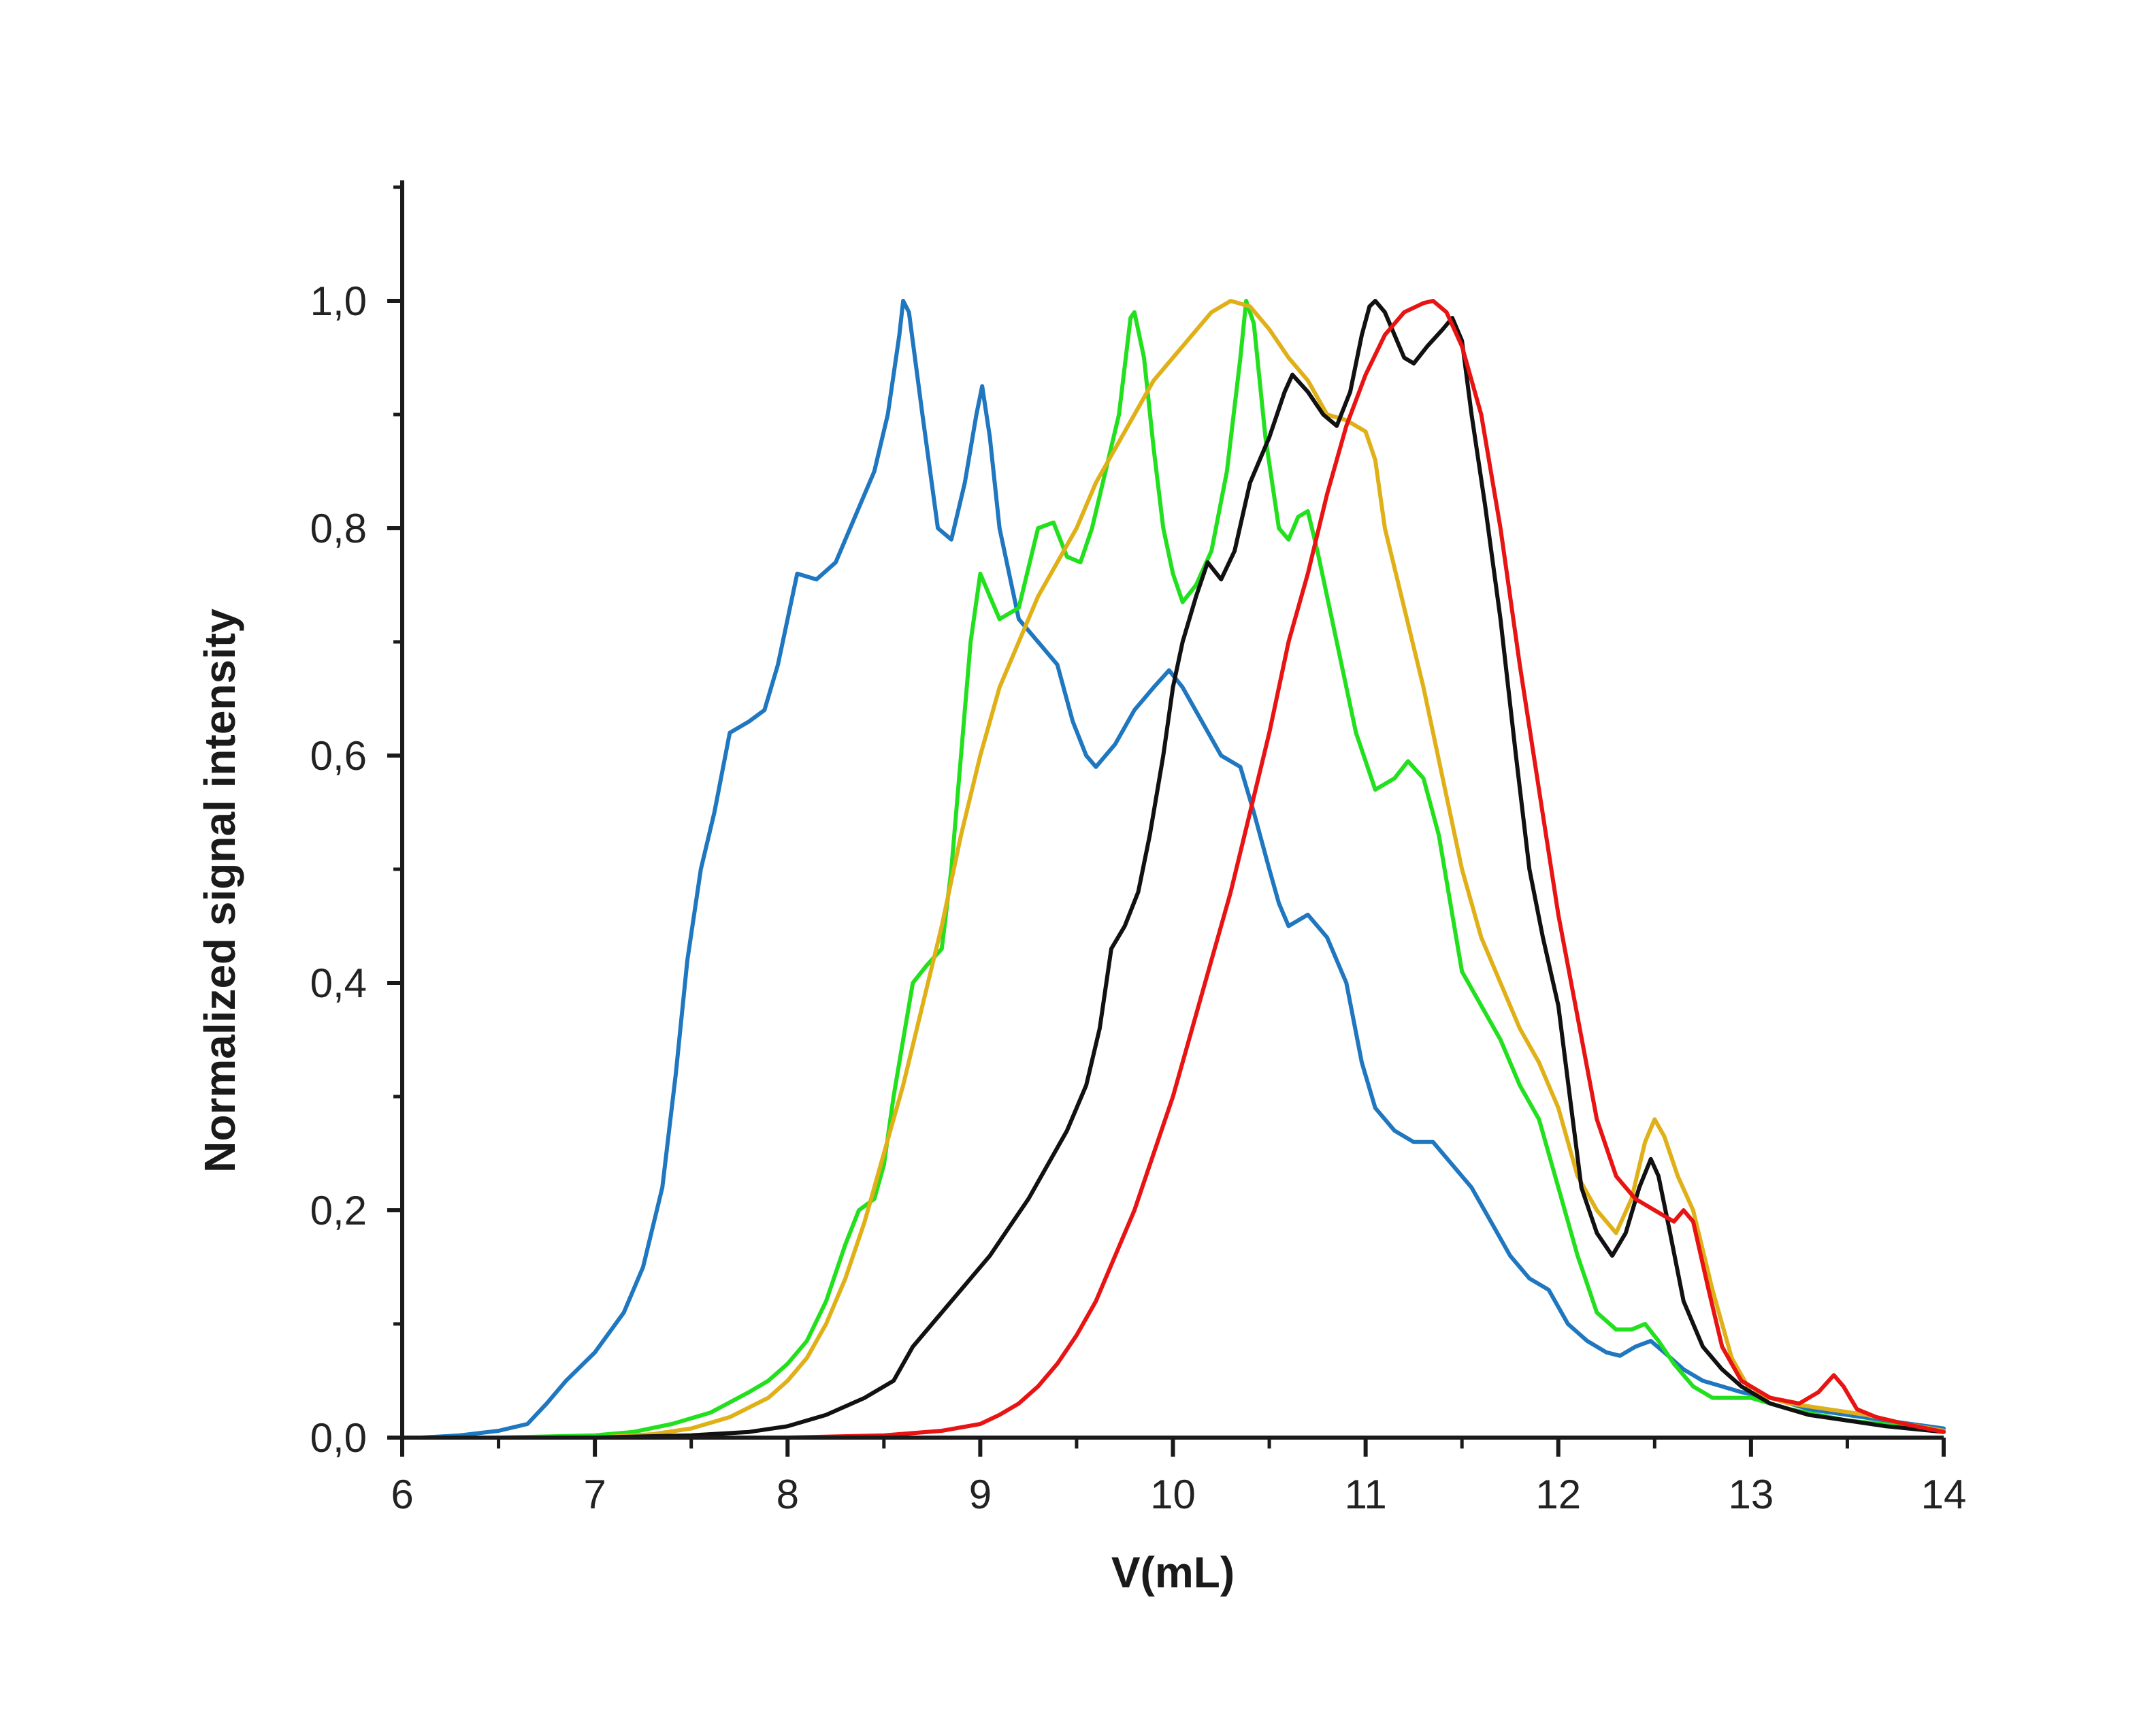 This screenshot has height=1716, width=2156. Describe the element at coordinates (402, 1494) in the screenshot. I see `x-tick-label: 6` at that location.